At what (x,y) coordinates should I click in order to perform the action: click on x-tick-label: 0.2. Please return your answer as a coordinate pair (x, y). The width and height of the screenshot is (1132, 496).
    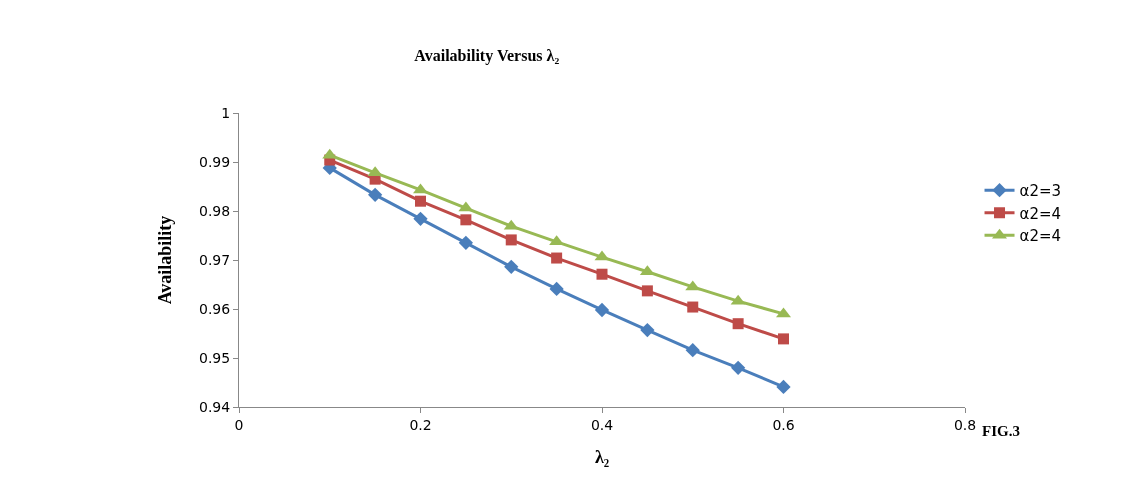
    Looking at the image, I should click on (420, 424).